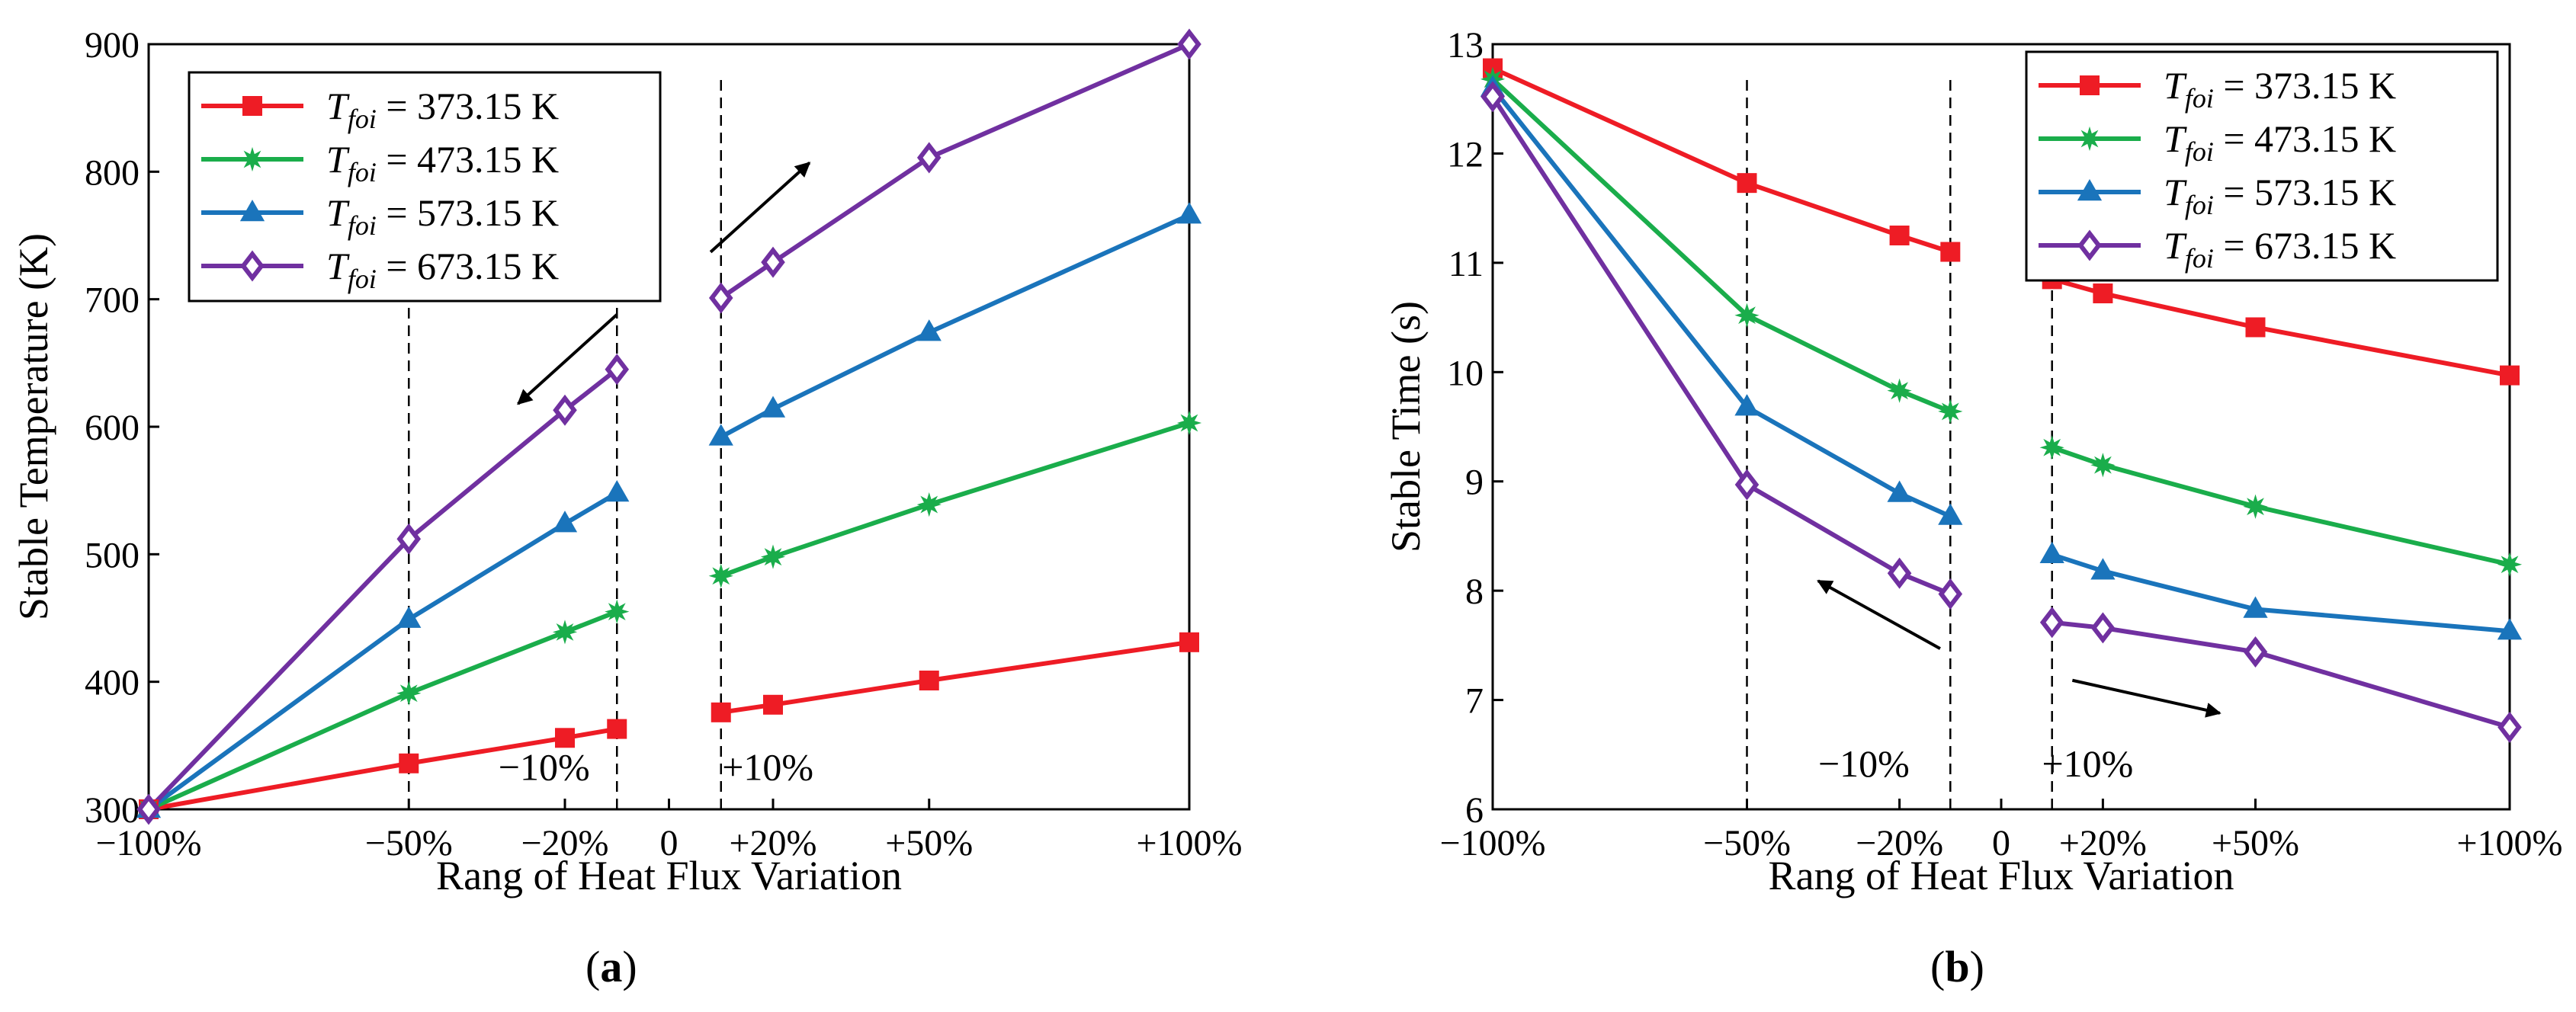 Image resolution: width=2576 pixels, height=1012 pixels. Describe the element at coordinates (1474, 483) in the screenshot. I see `chartb-y-tick-label: 9` at that location.